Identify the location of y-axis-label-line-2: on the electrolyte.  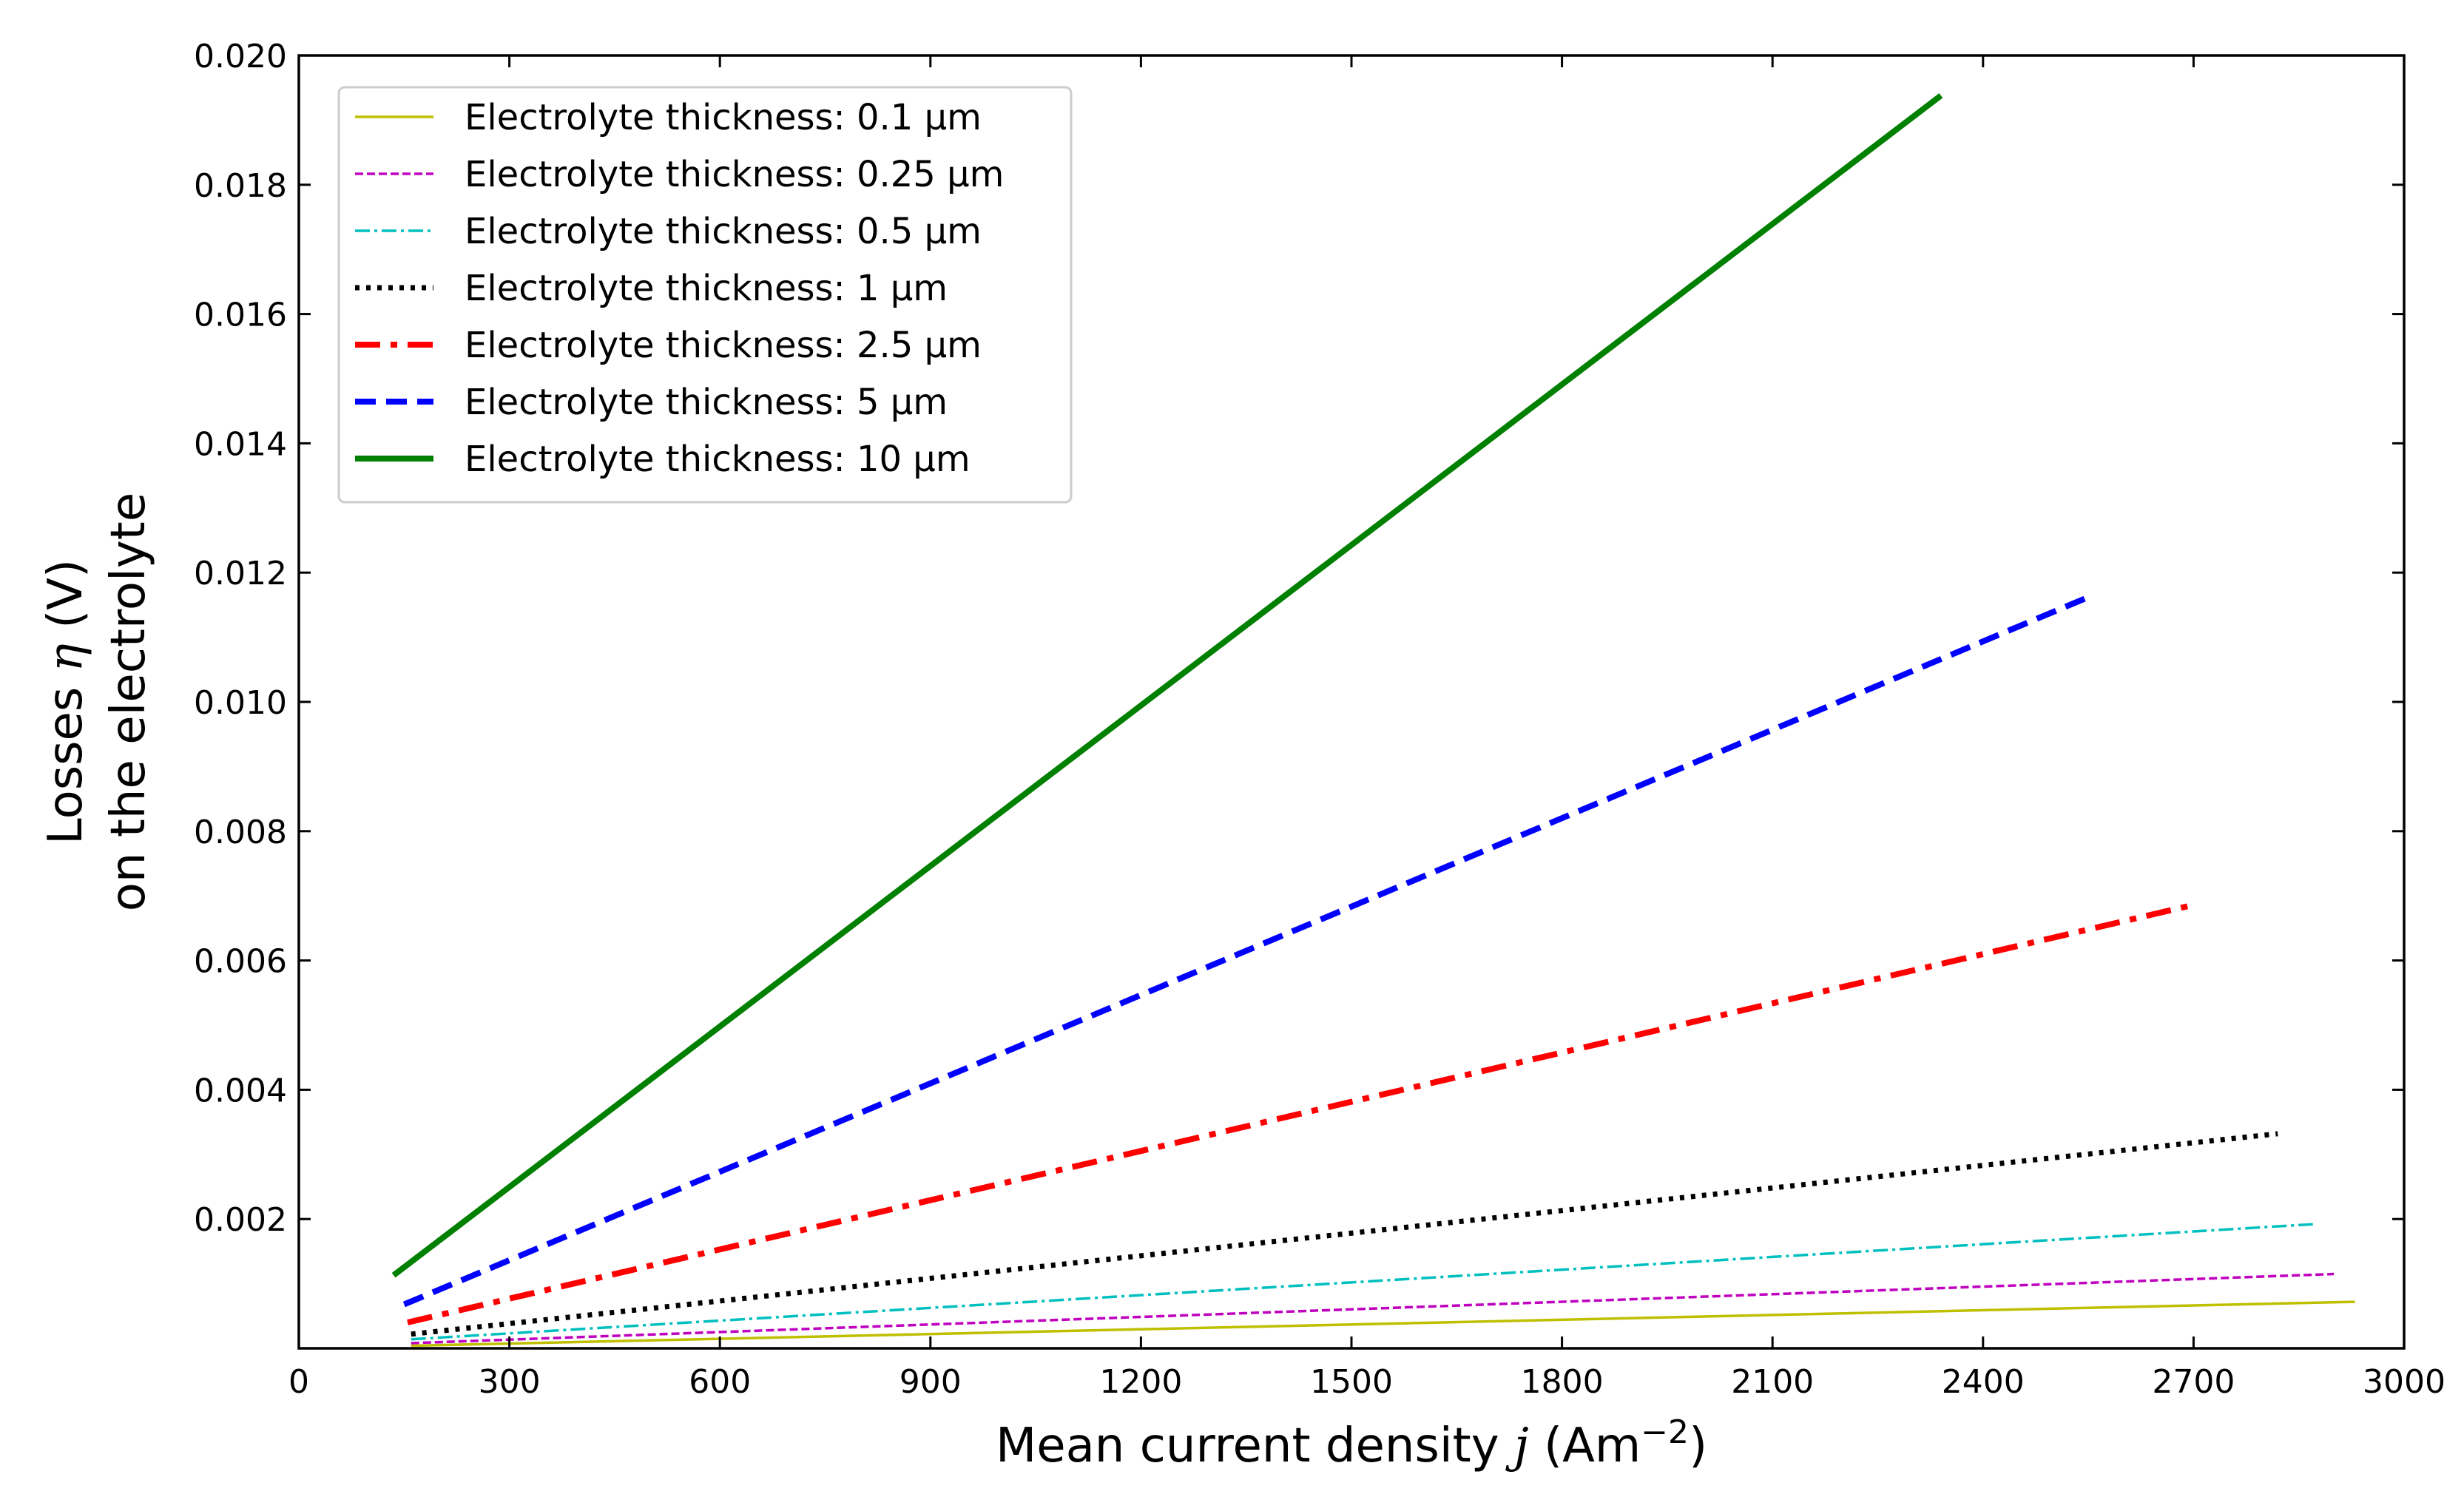
(129, 702).